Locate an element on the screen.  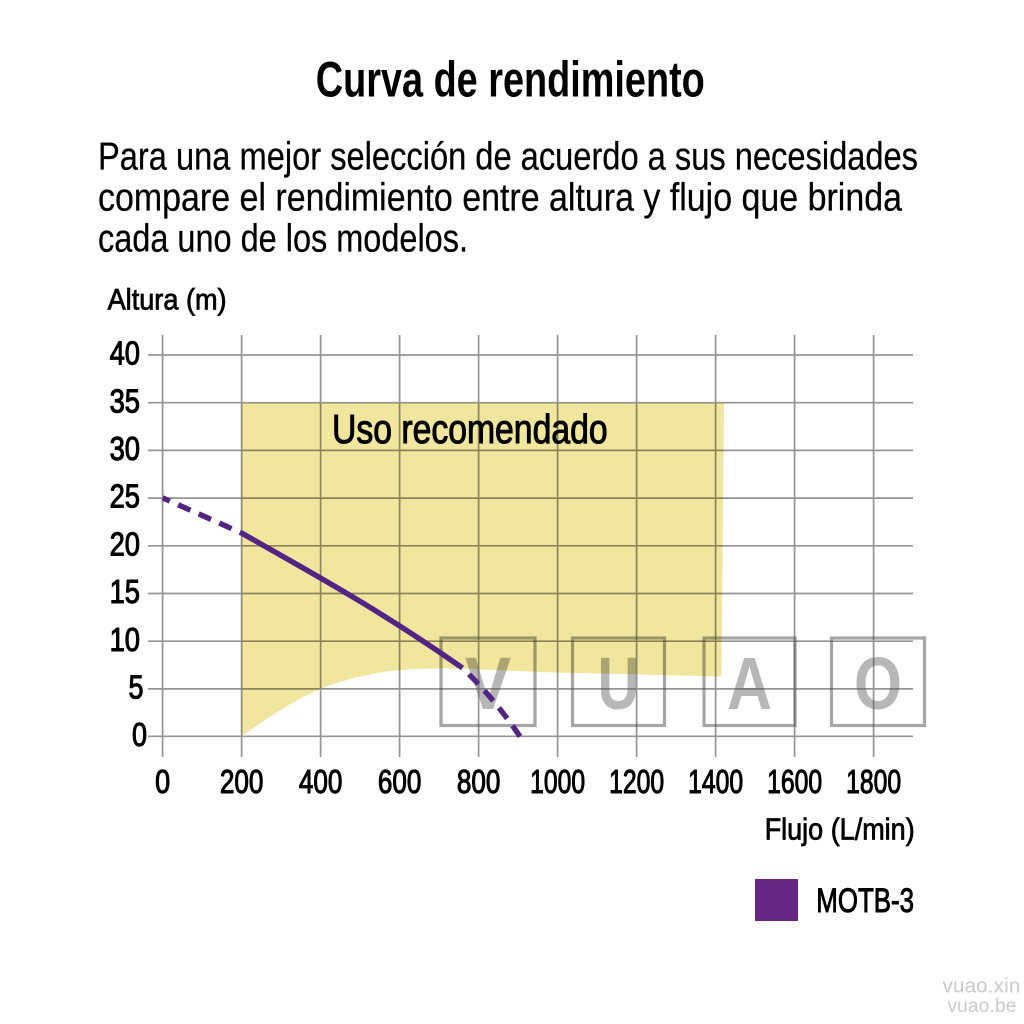
svg-text: 35 is located at coordinates (125, 401).